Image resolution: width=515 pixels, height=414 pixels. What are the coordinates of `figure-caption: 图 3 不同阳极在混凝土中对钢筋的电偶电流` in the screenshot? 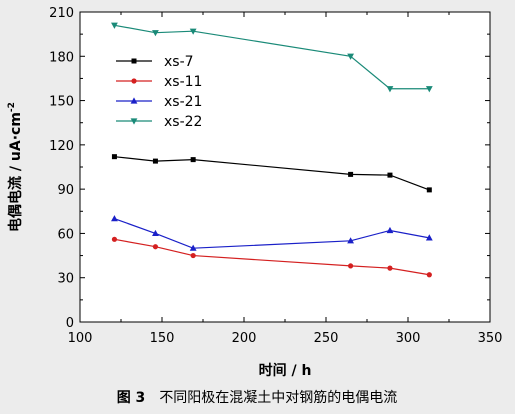 It's located at (257, 397).